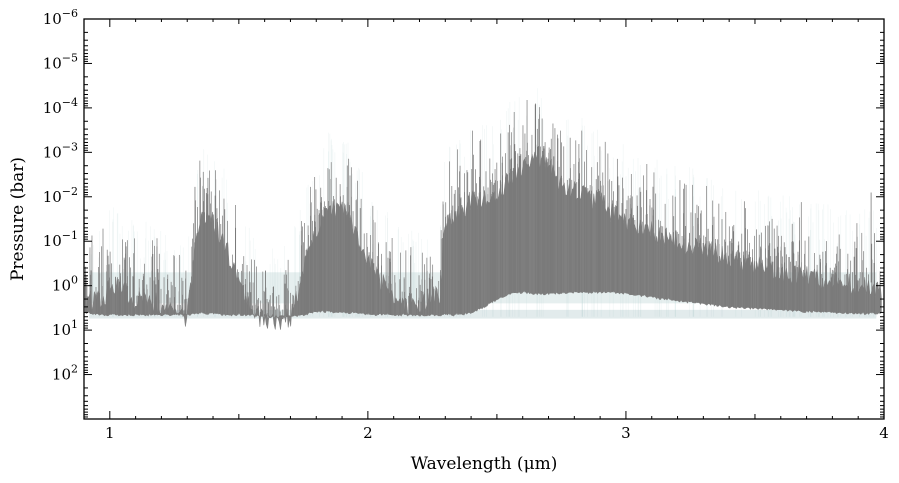 The image size is (899, 483). Describe the element at coordinates (70, 191) in the screenshot. I see `y-tick-exponent: −2` at that location.